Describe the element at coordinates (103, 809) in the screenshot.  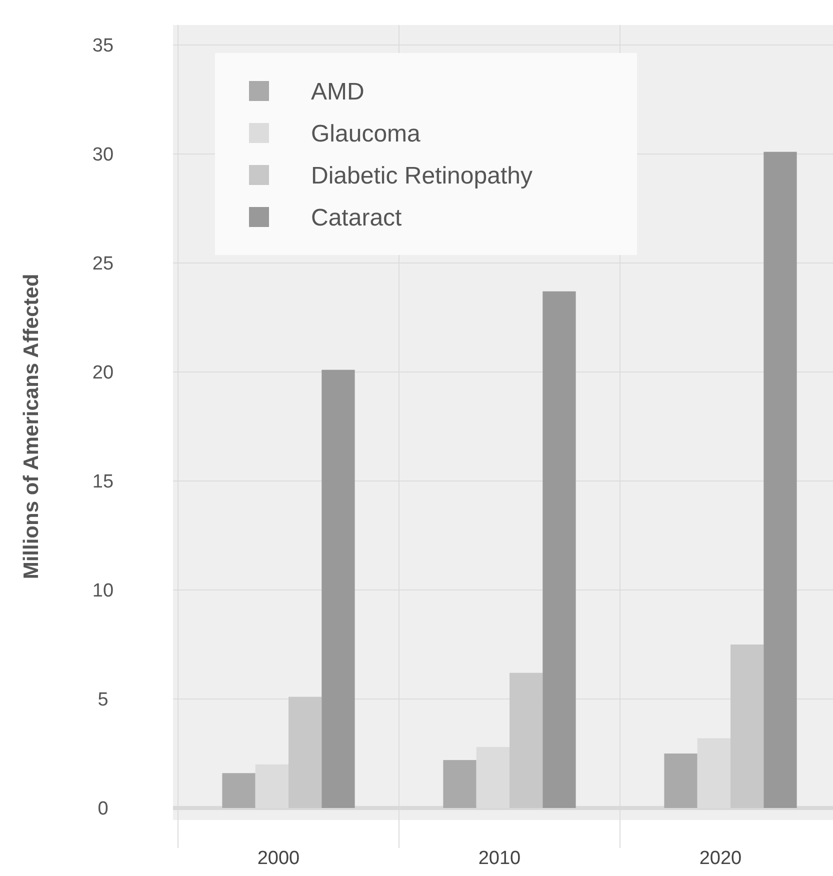
I see `y-tick-label: 0` at that location.